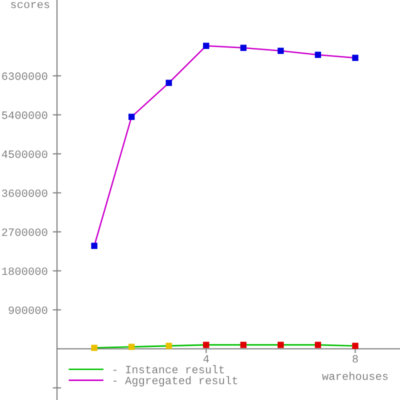 Image resolution: width=400 pixels, height=400 pixels. What do you see at coordinates (28, 310) in the screenshot?
I see `y-tick-label: 900000` at bounding box center [28, 310].